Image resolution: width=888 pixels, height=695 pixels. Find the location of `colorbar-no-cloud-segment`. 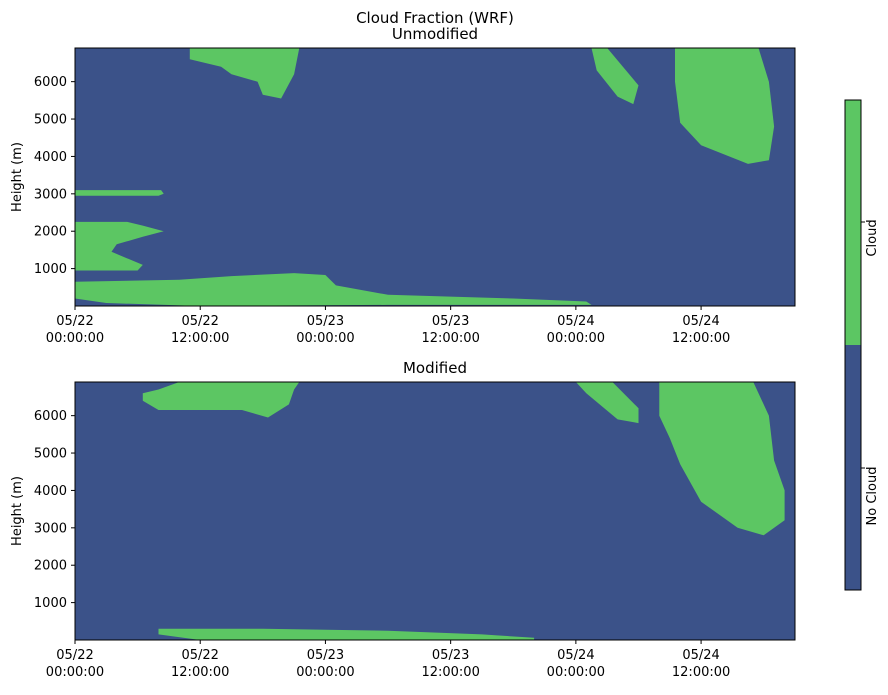

colorbar-no-cloud-segment is located at coordinates (853, 467).